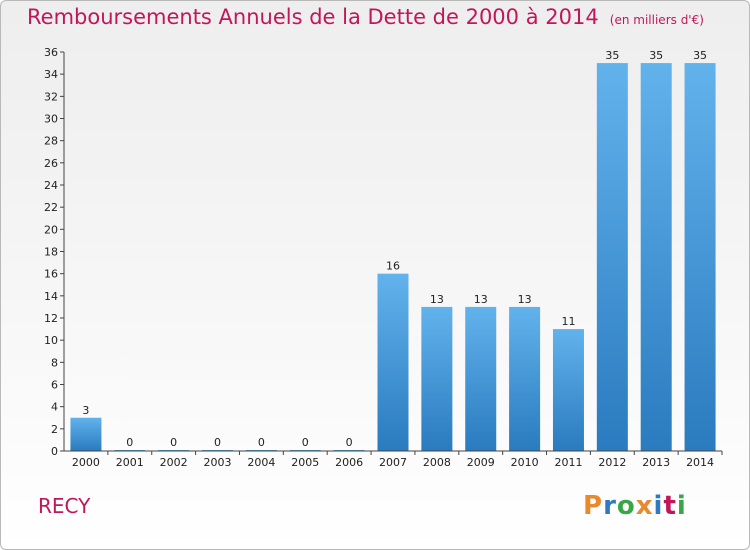 The height and width of the screenshot is (550, 750). I want to click on y-tick-label-16: 16, so click(51, 274).